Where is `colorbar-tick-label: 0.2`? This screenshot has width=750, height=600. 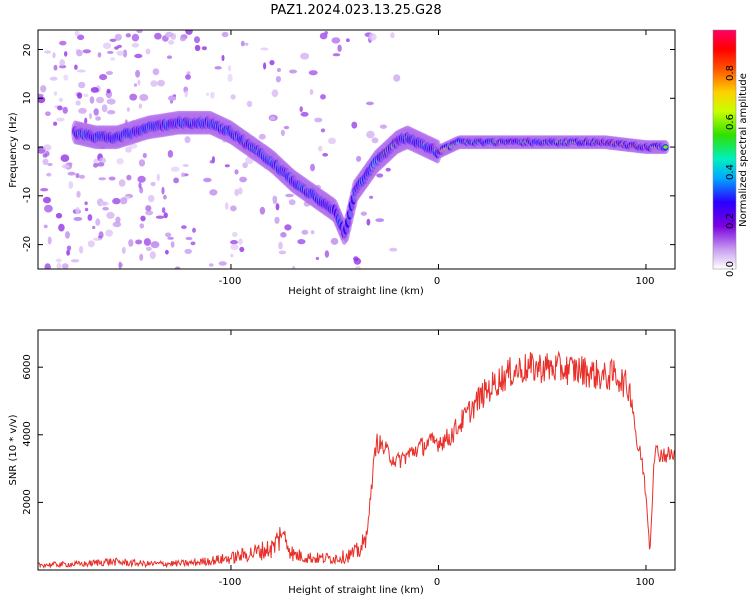 colorbar-tick-label: 0.2 is located at coordinates (730, 221).